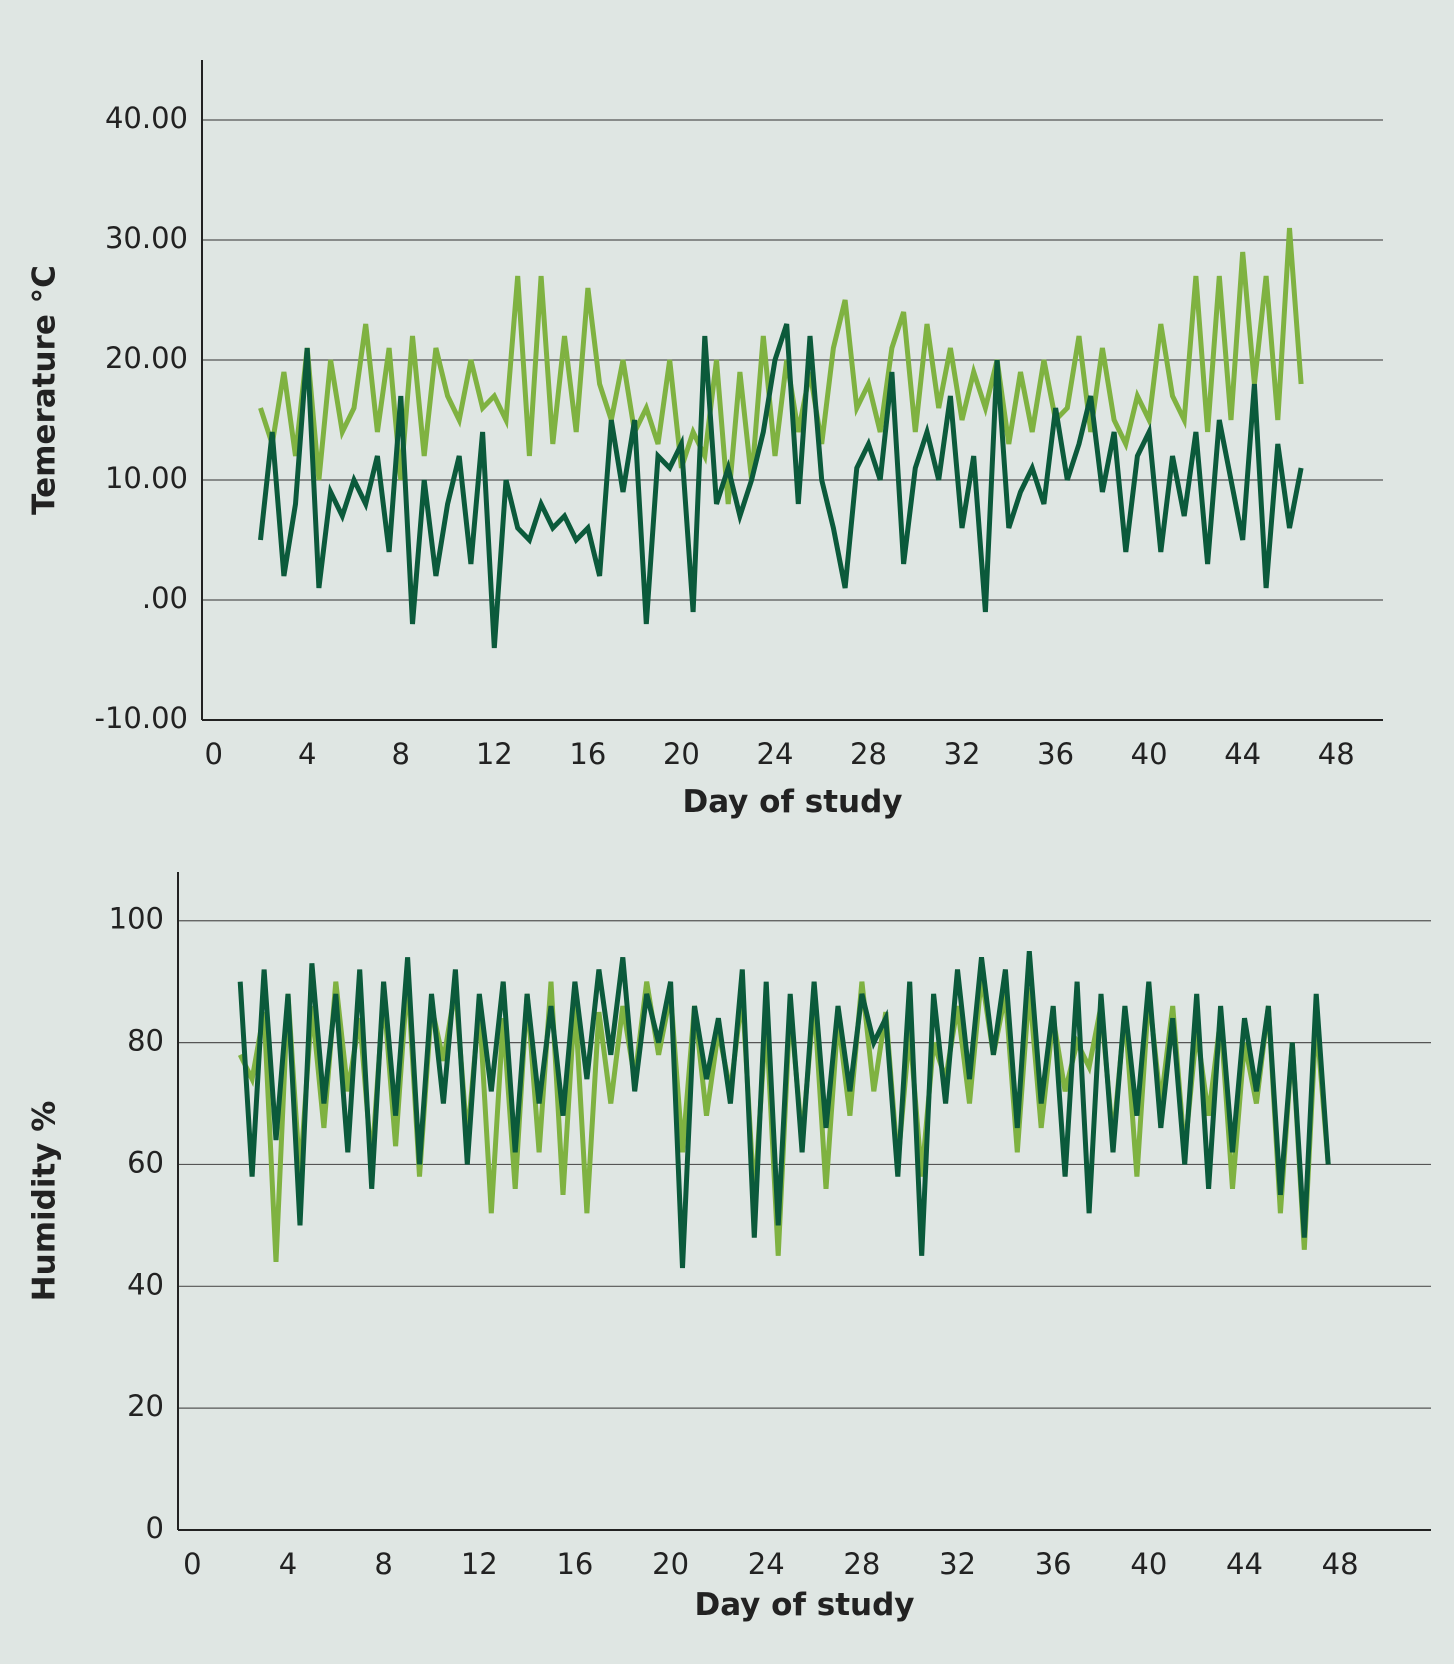 Image resolution: width=1454 pixels, height=1664 pixels. I want to click on y-tick-label: 100, so click(136, 919).